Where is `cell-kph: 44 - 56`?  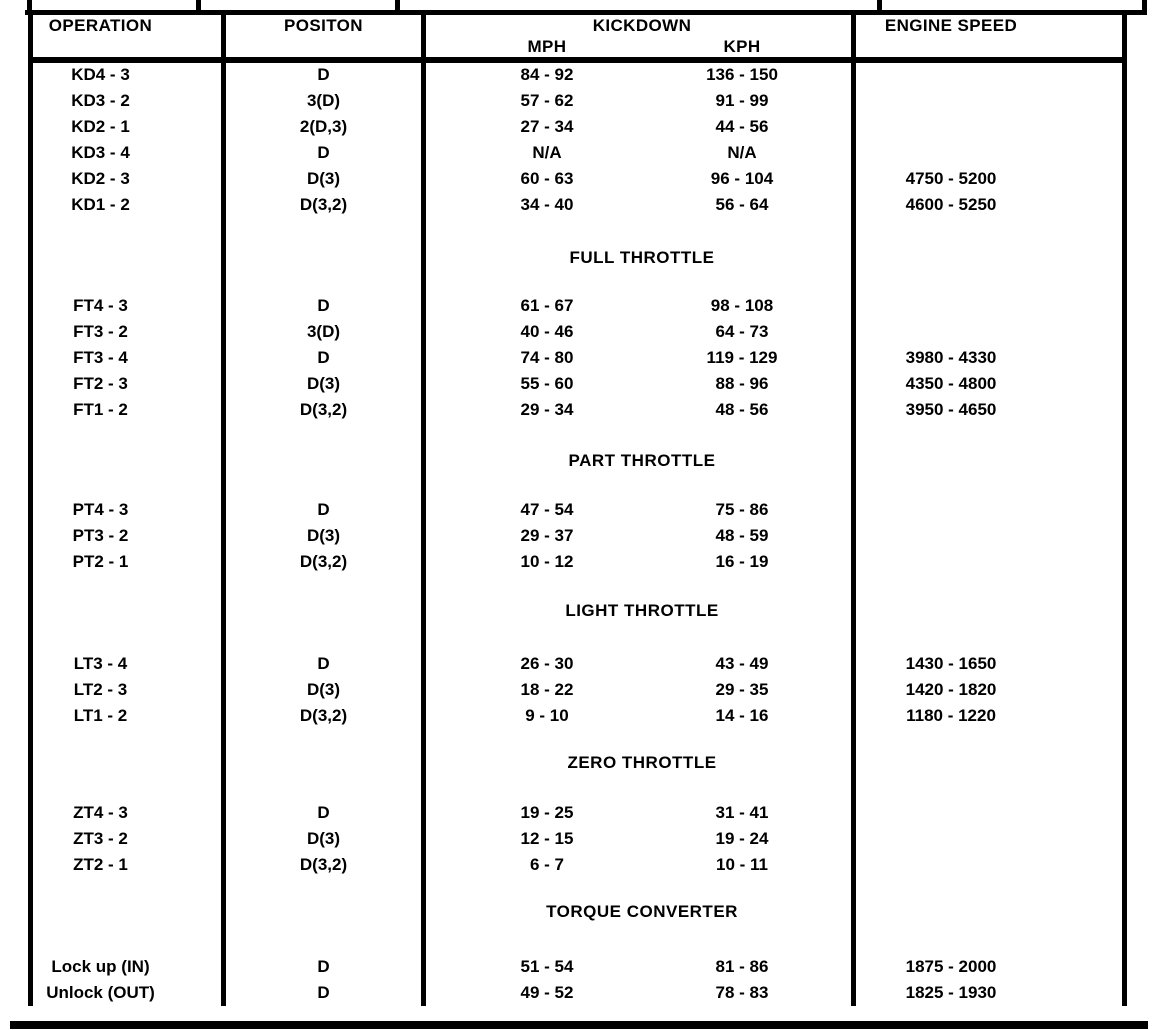 cell-kph: 44 - 56 is located at coordinates (742, 126).